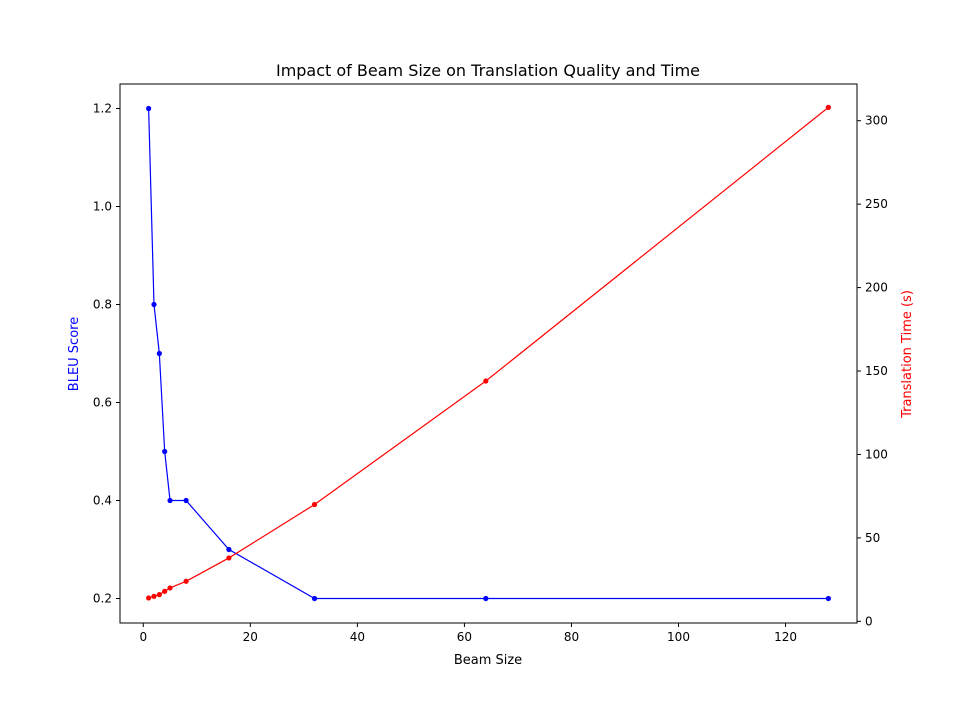 The image size is (953, 701). What do you see at coordinates (143, 637) in the screenshot?
I see `x-tick-label: 0` at bounding box center [143, 637].